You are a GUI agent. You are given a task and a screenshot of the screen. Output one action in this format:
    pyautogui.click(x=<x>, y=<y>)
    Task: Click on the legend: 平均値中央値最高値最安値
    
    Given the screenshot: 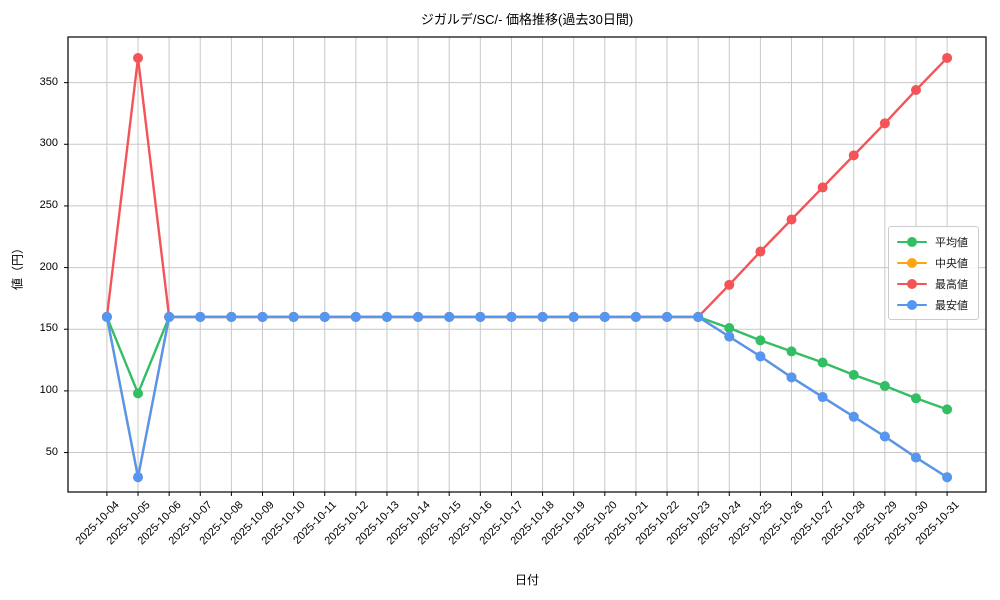 What is the action you would take?
    pyautogui.click(x=933, y=273)
    